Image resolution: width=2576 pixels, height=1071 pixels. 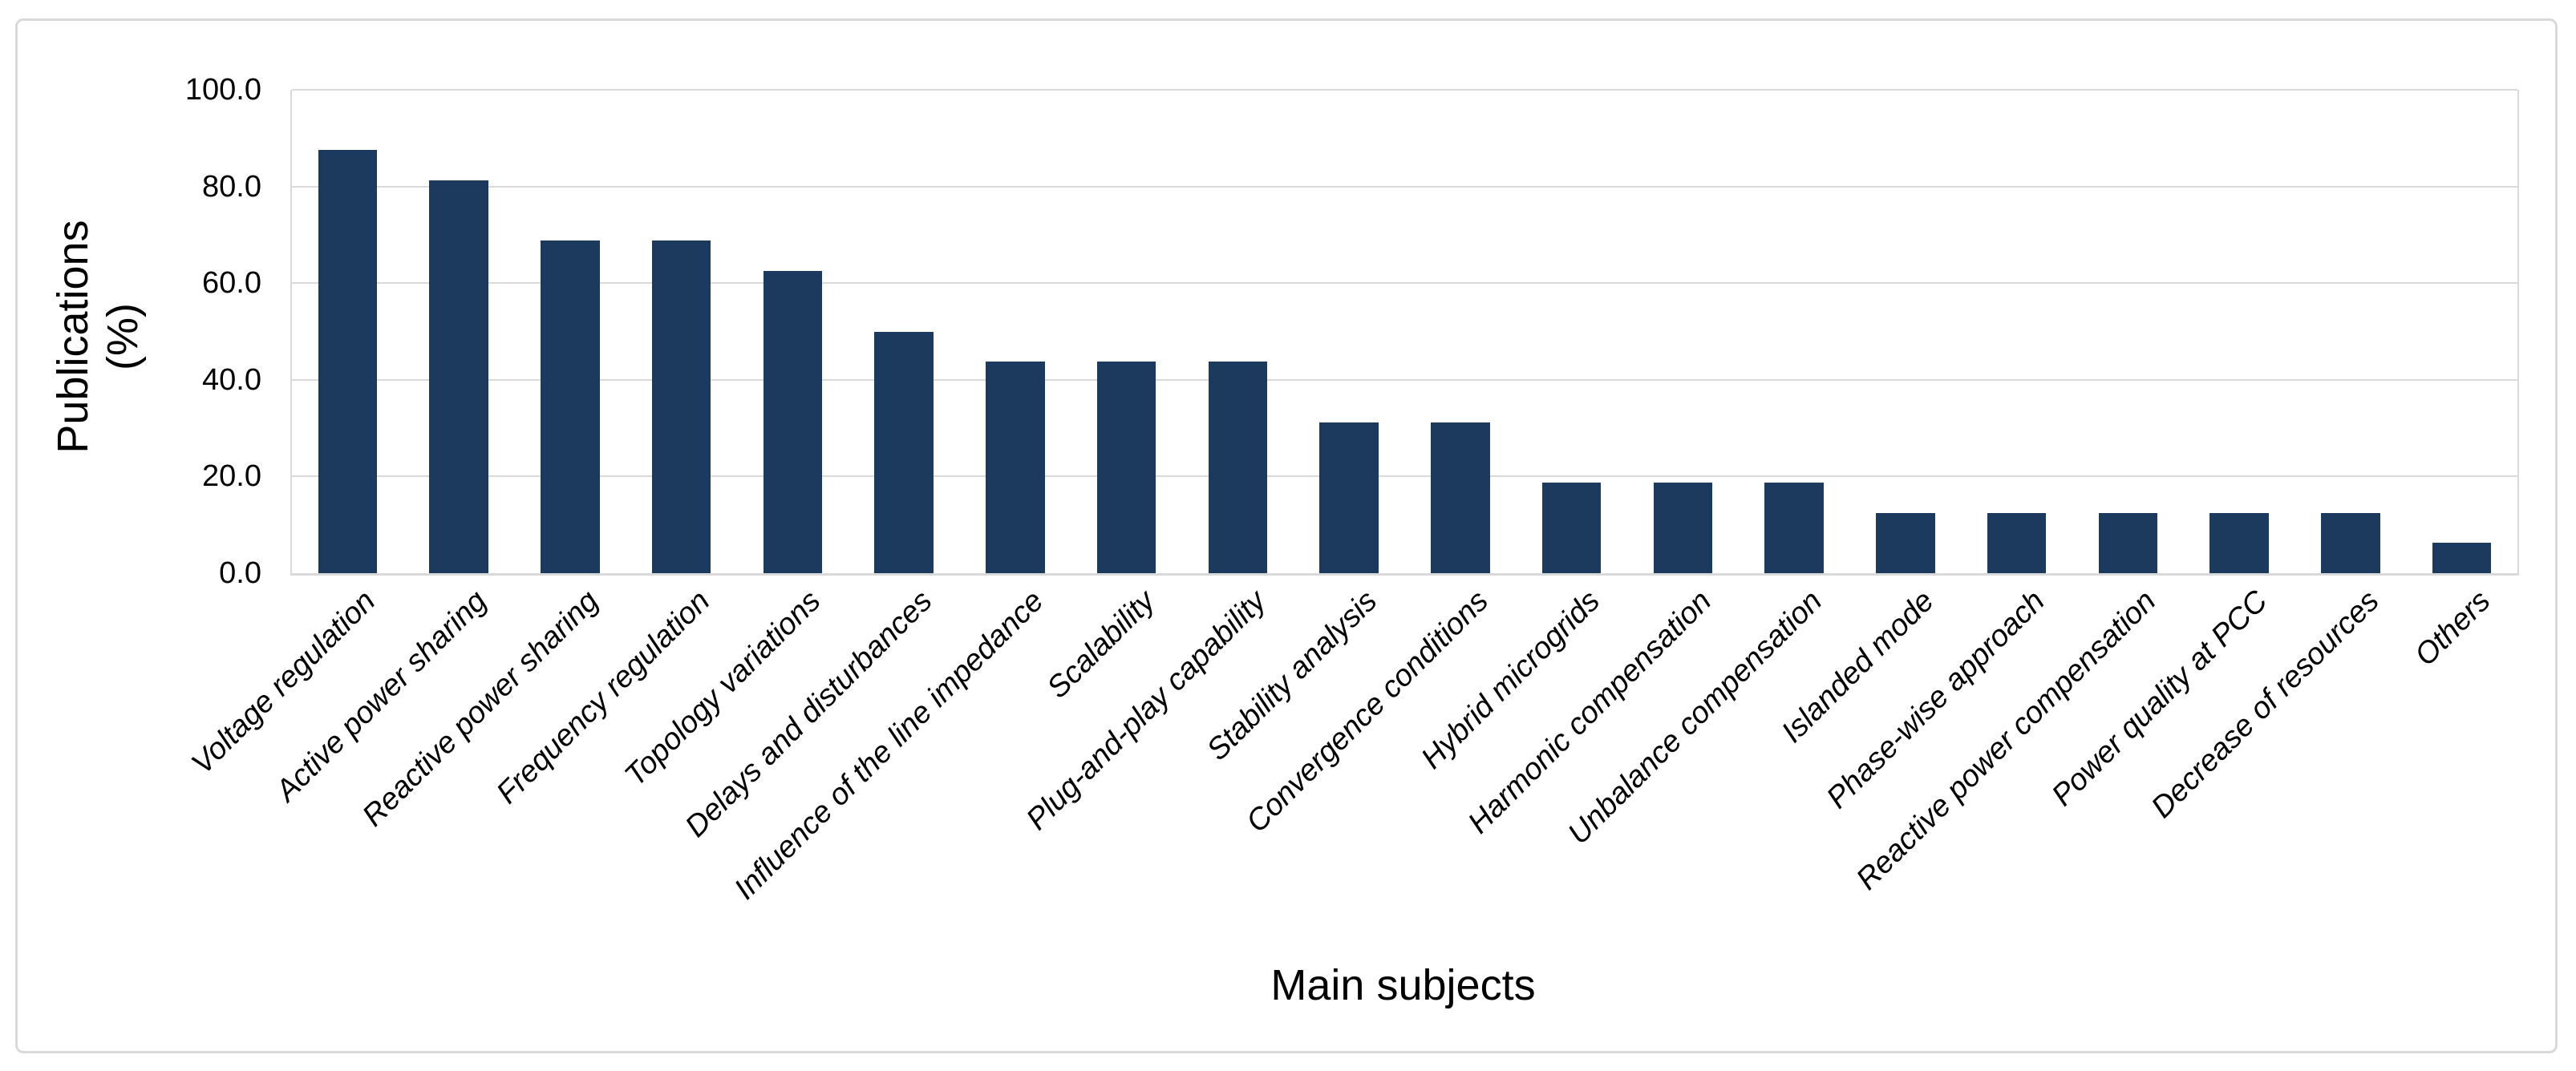 What do you see at coordinates (231, 476) in the screenshot?
I see `y-tick-label: 20.0` at bounding box center [231, 476].